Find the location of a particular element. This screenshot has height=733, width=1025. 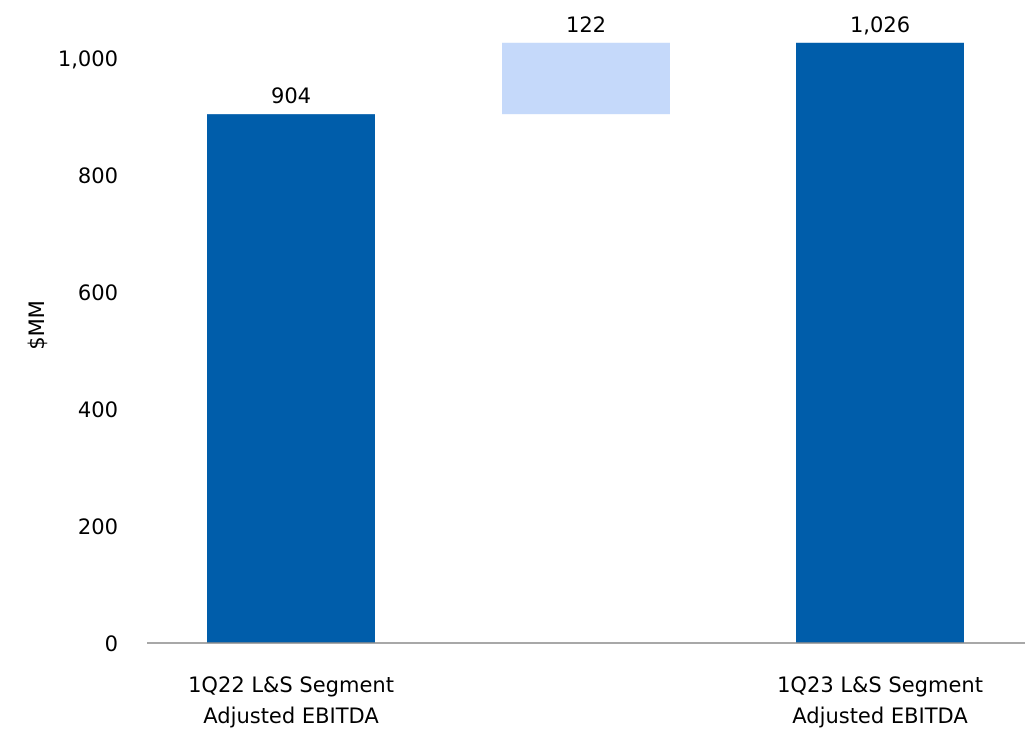

y-tick-label: 200 is located at coordinates (98, 527).